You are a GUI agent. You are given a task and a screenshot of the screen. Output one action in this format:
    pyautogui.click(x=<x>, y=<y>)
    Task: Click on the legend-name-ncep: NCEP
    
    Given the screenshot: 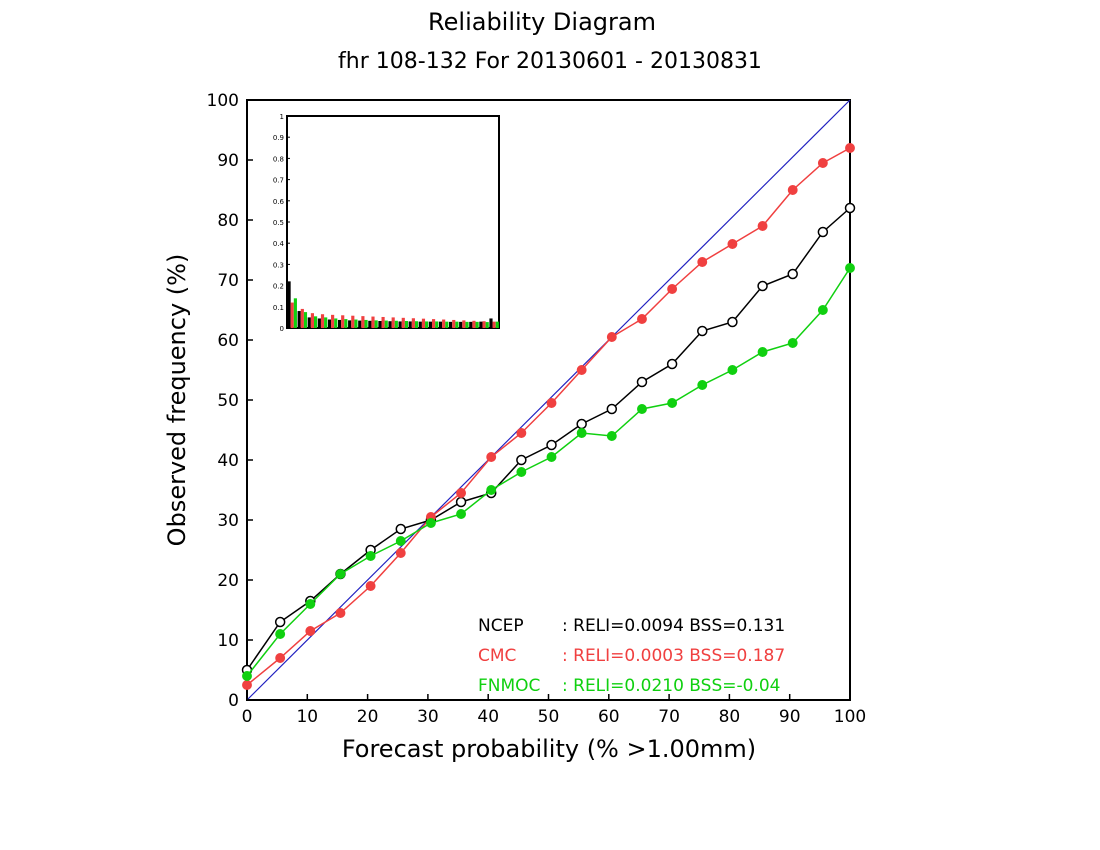 What is the action you would take?
    pyautogui.click(x=501, y=626)
    